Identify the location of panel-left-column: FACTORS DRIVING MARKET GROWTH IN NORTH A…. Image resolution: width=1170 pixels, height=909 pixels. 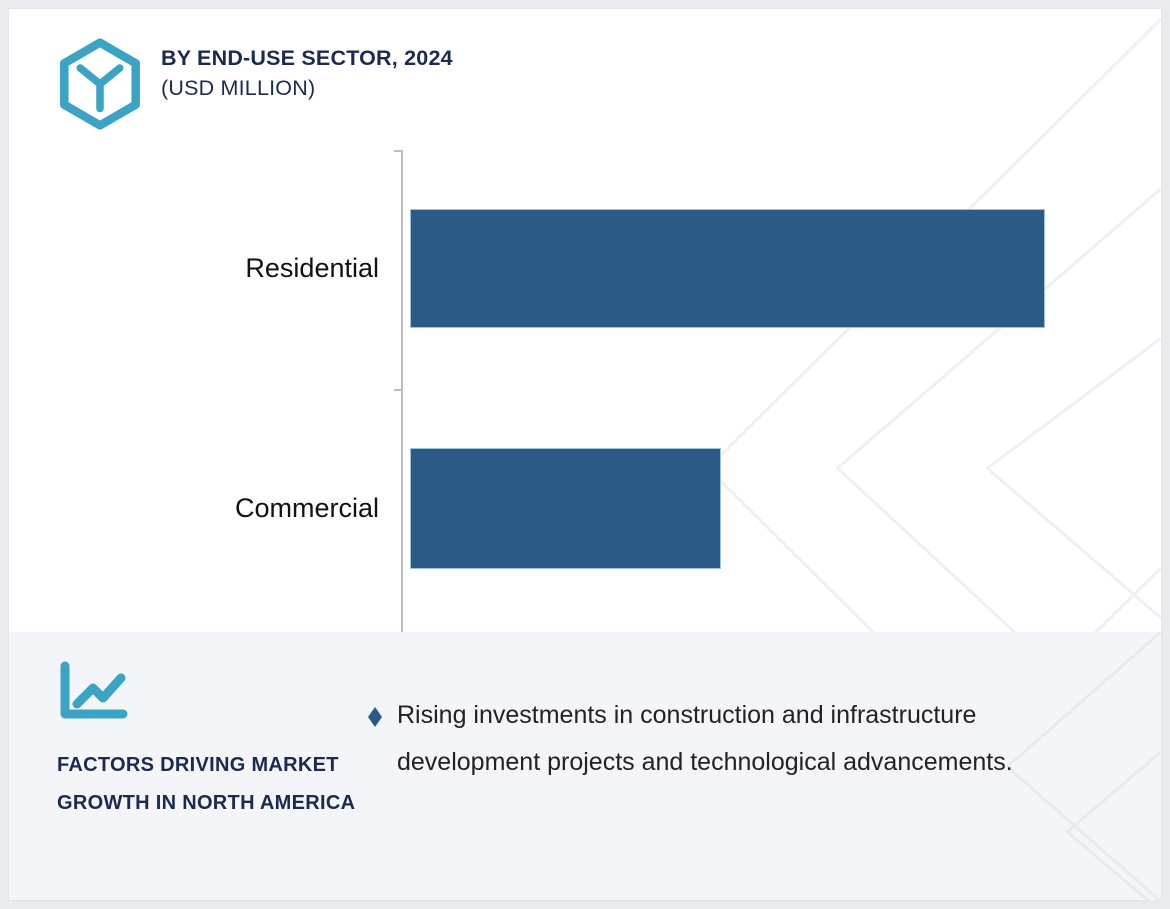
(207, 741).